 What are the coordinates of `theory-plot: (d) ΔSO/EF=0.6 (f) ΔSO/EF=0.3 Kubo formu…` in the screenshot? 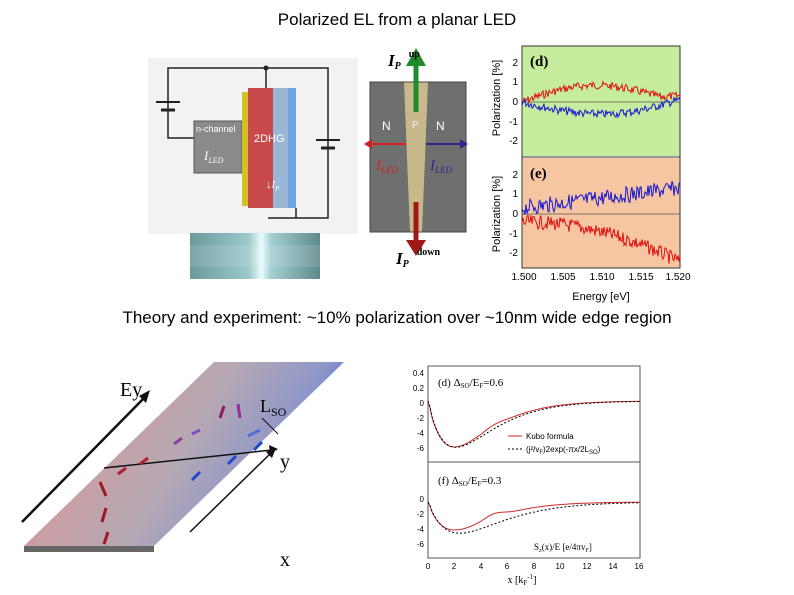 It's located at (528, 476).